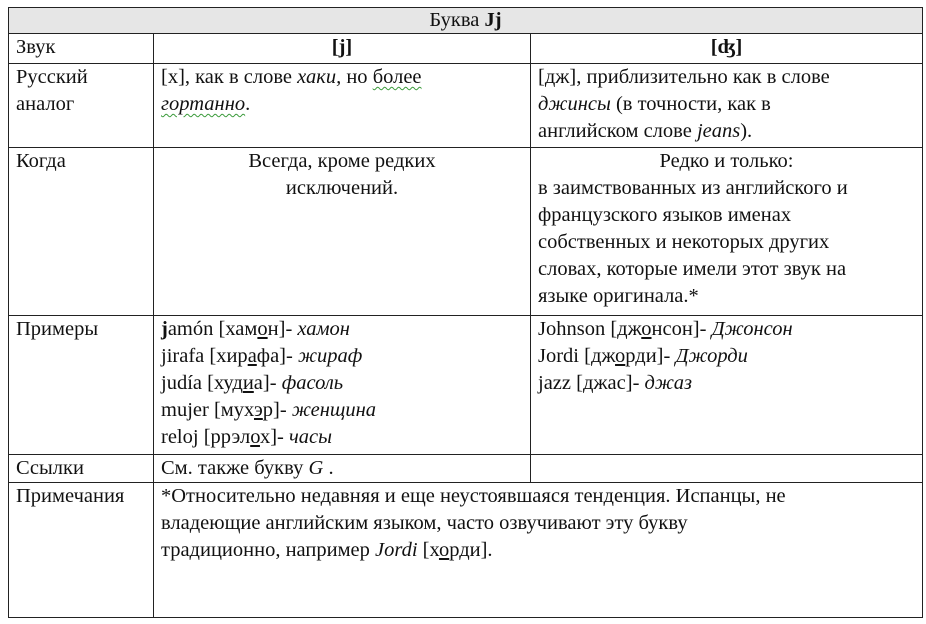 The height and width of the screenshot is (624, 926). I want to click on row-links: Ссылки См. также букву G ., so click(465, 468).